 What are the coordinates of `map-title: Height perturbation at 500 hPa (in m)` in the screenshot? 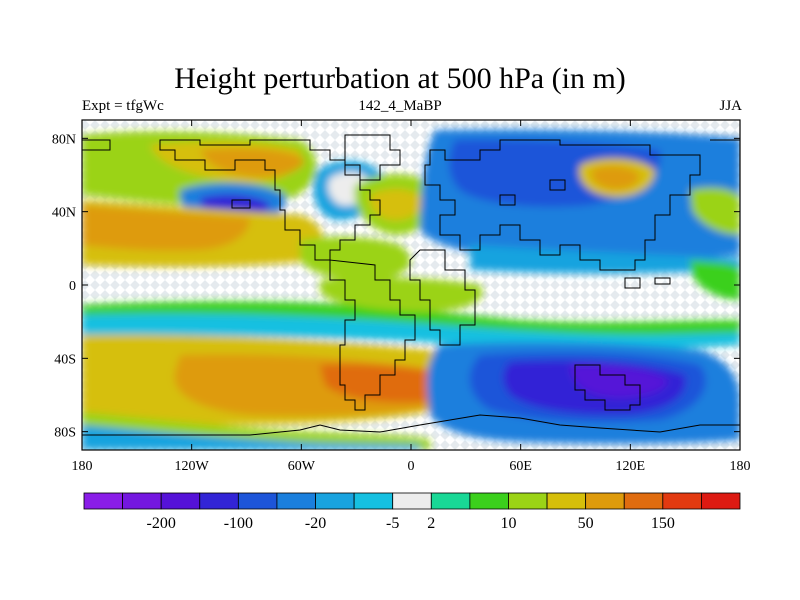 It's located at (400, 78).